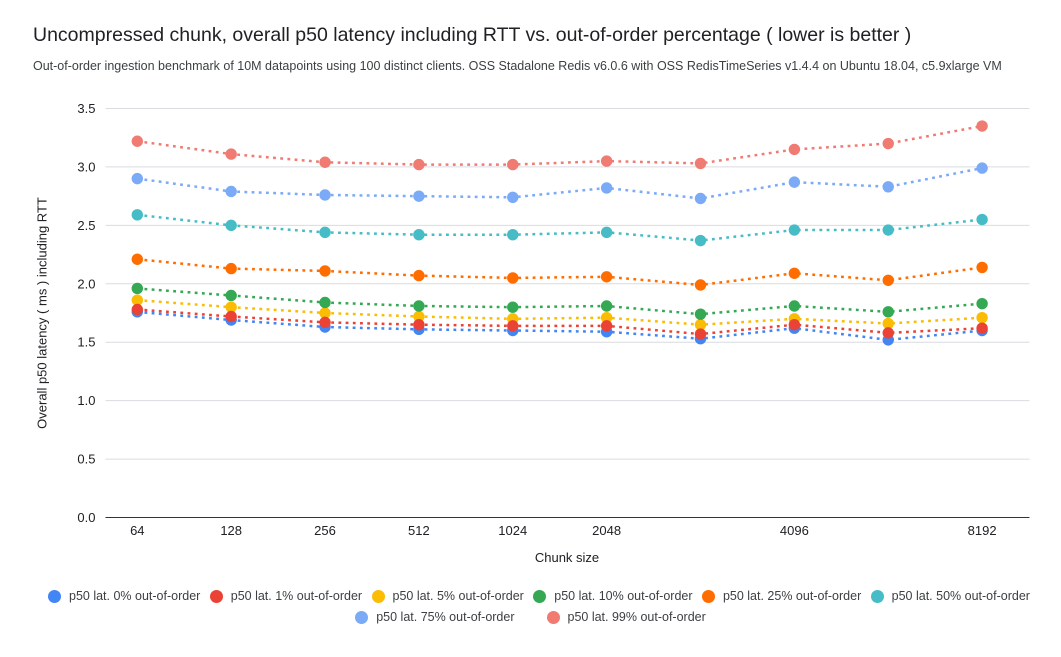 The width and height of the screenshot is (1061, 657). What do you see at coordinates (447, 596) in the screenshot?
I see `legend-item: p50 lat. 5% out-of-order` at bounding box center [447, 596].